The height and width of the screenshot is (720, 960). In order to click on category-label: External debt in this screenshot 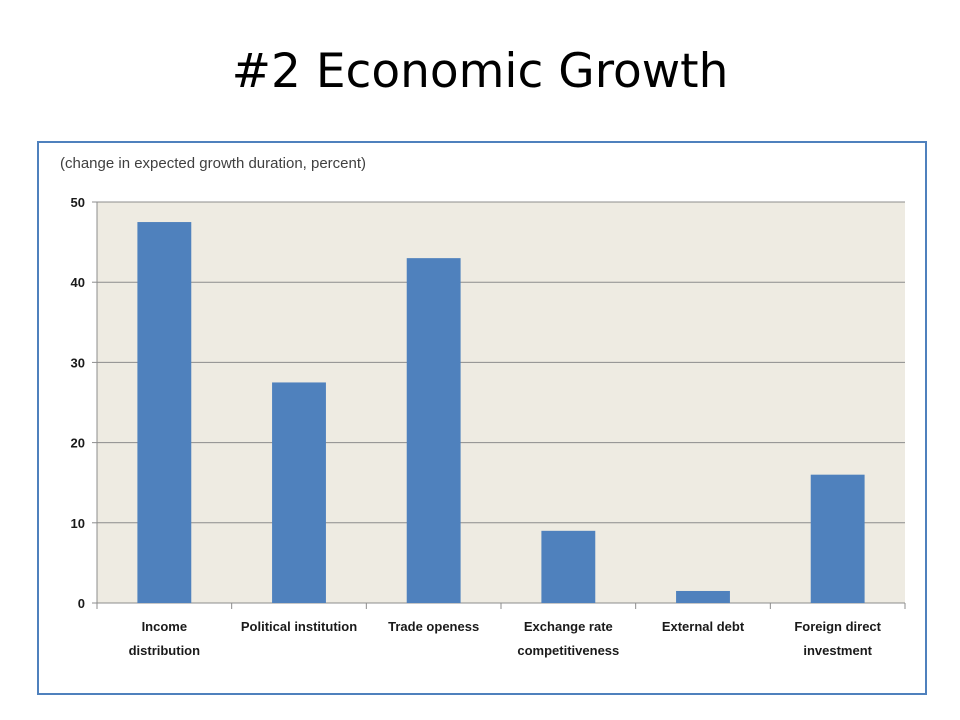, I will do `click(703, 626)`.